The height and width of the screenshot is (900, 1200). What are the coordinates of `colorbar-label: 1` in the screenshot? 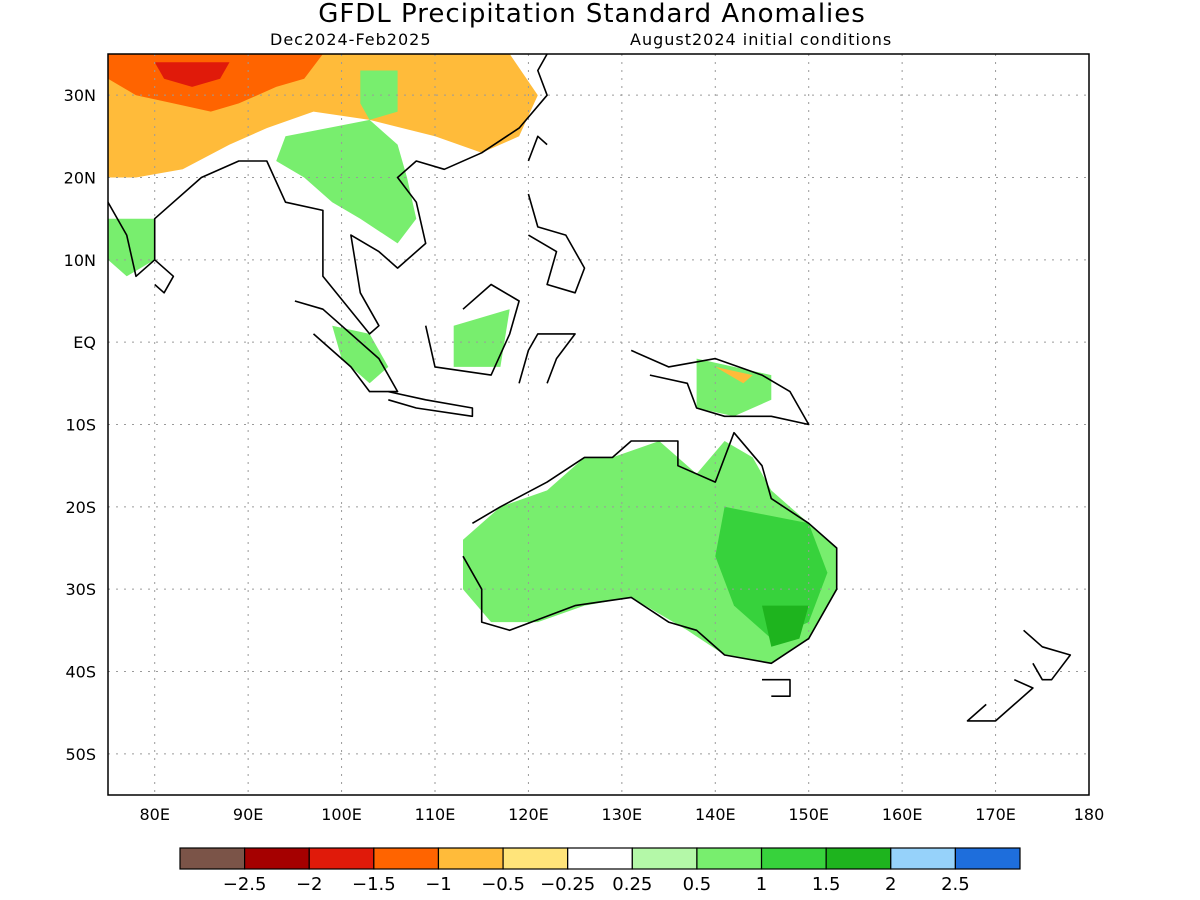 It's located at (761, 884).